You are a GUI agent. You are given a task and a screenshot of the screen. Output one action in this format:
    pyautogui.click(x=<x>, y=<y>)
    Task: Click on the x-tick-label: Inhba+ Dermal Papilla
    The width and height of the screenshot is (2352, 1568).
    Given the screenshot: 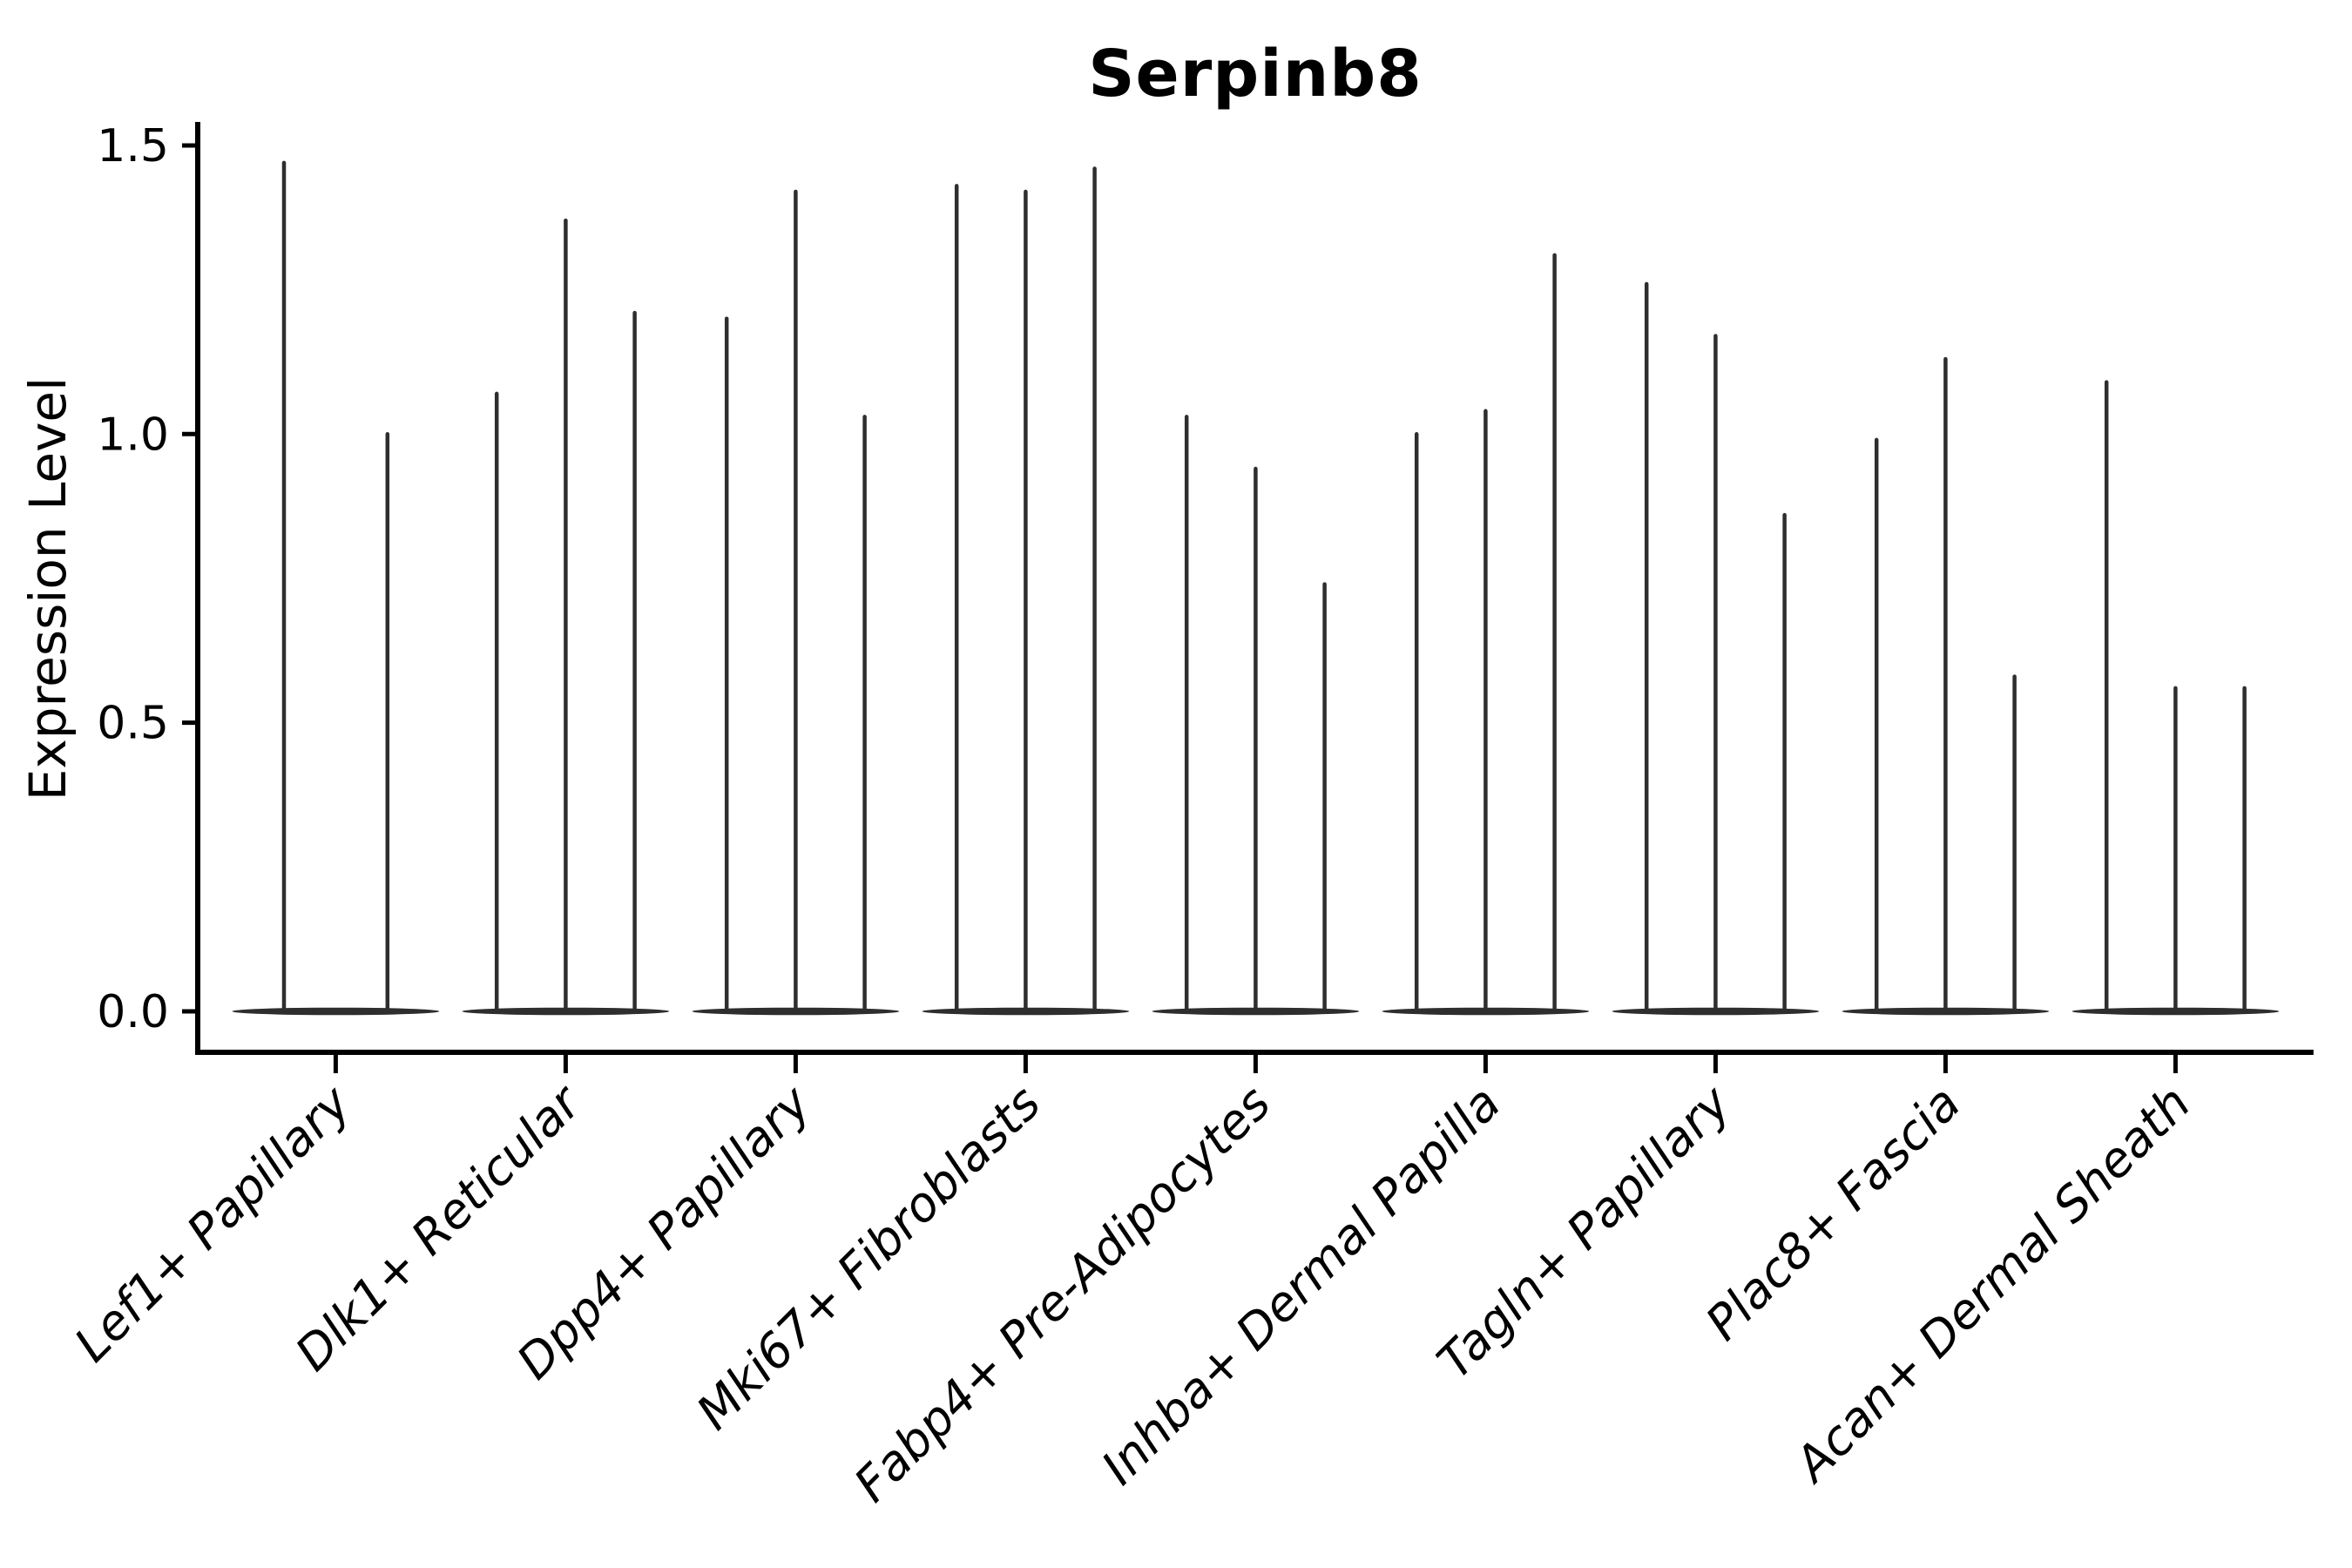 What is the action you would take?
    pyautogui.click(x=1301, y=1285)
    